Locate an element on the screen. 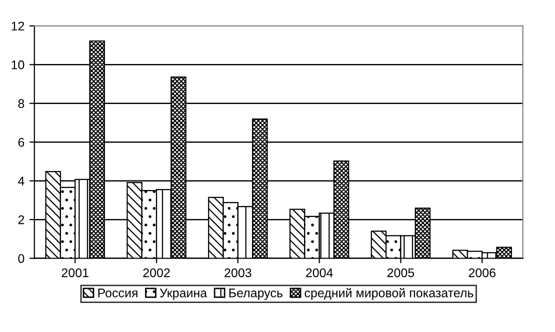 Image resolution: width=555 pixels, height=332 pixels. x-tick-label: 2001 is located at coordinates (75, 273).